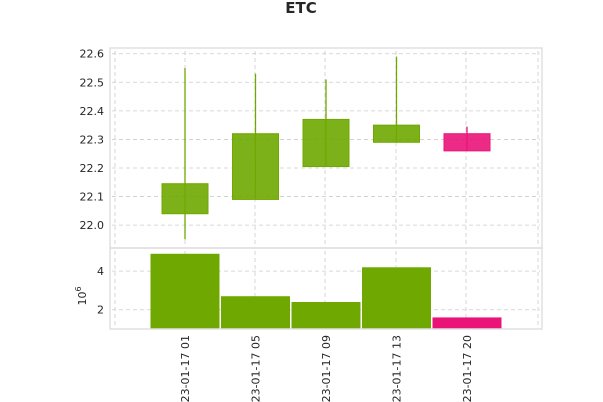  Describe the element at coordinates (92, 168) in the screenshot. I see `price-tick-label: 22.2` at that location.